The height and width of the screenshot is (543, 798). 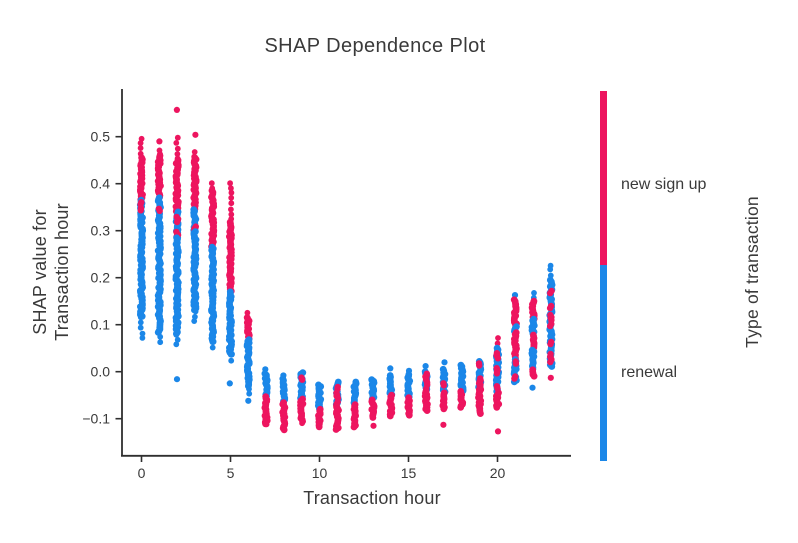 What do you see at coordinates (681, 276) in the screenshot?
I see `colorbar: new sign up renewal Type of transaction` at bounding box center [681, 276].